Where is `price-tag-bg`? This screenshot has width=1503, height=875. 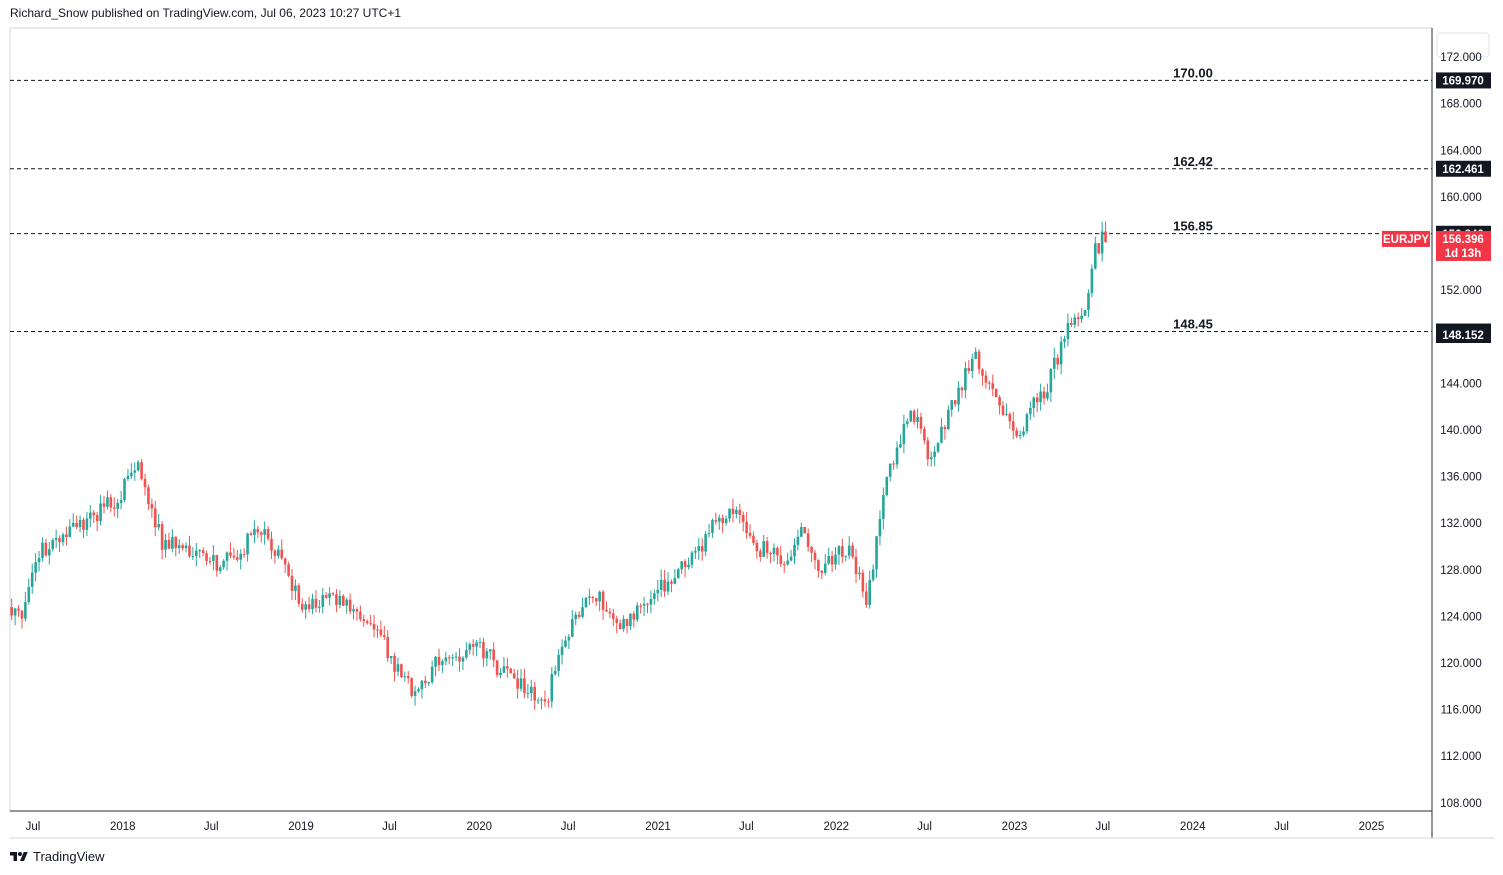
price-tag-bg is located at coordinates (1463, 335).